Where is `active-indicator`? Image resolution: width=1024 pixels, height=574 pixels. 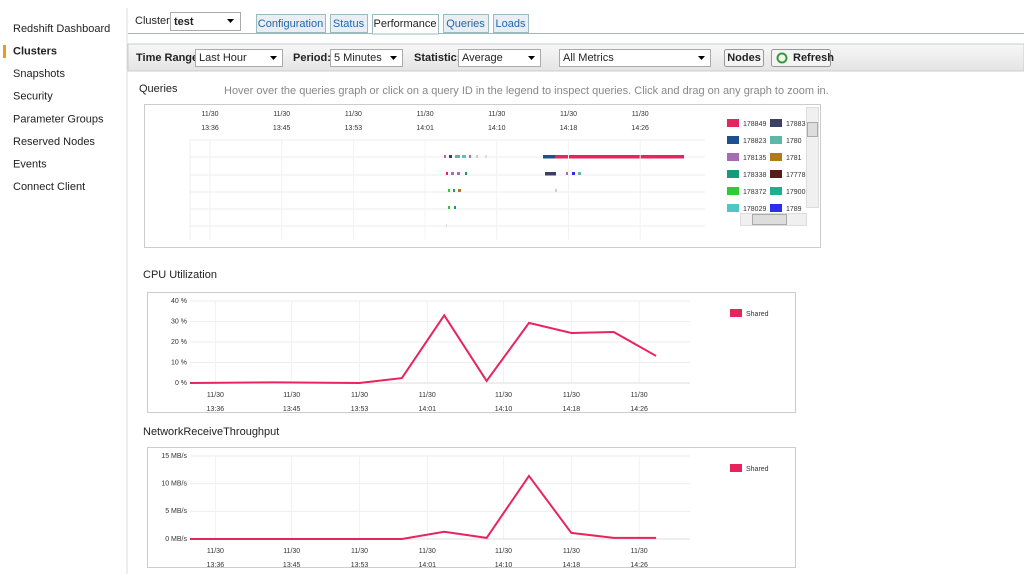
active-indicator is located at coordinates (4, 51).